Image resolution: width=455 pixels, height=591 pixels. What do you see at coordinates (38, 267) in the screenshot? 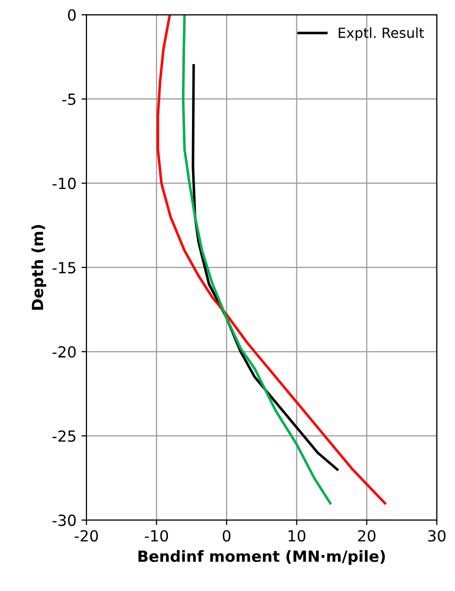
I see `y-axis-title: Depth (m)` at bounding box center [38, 267].